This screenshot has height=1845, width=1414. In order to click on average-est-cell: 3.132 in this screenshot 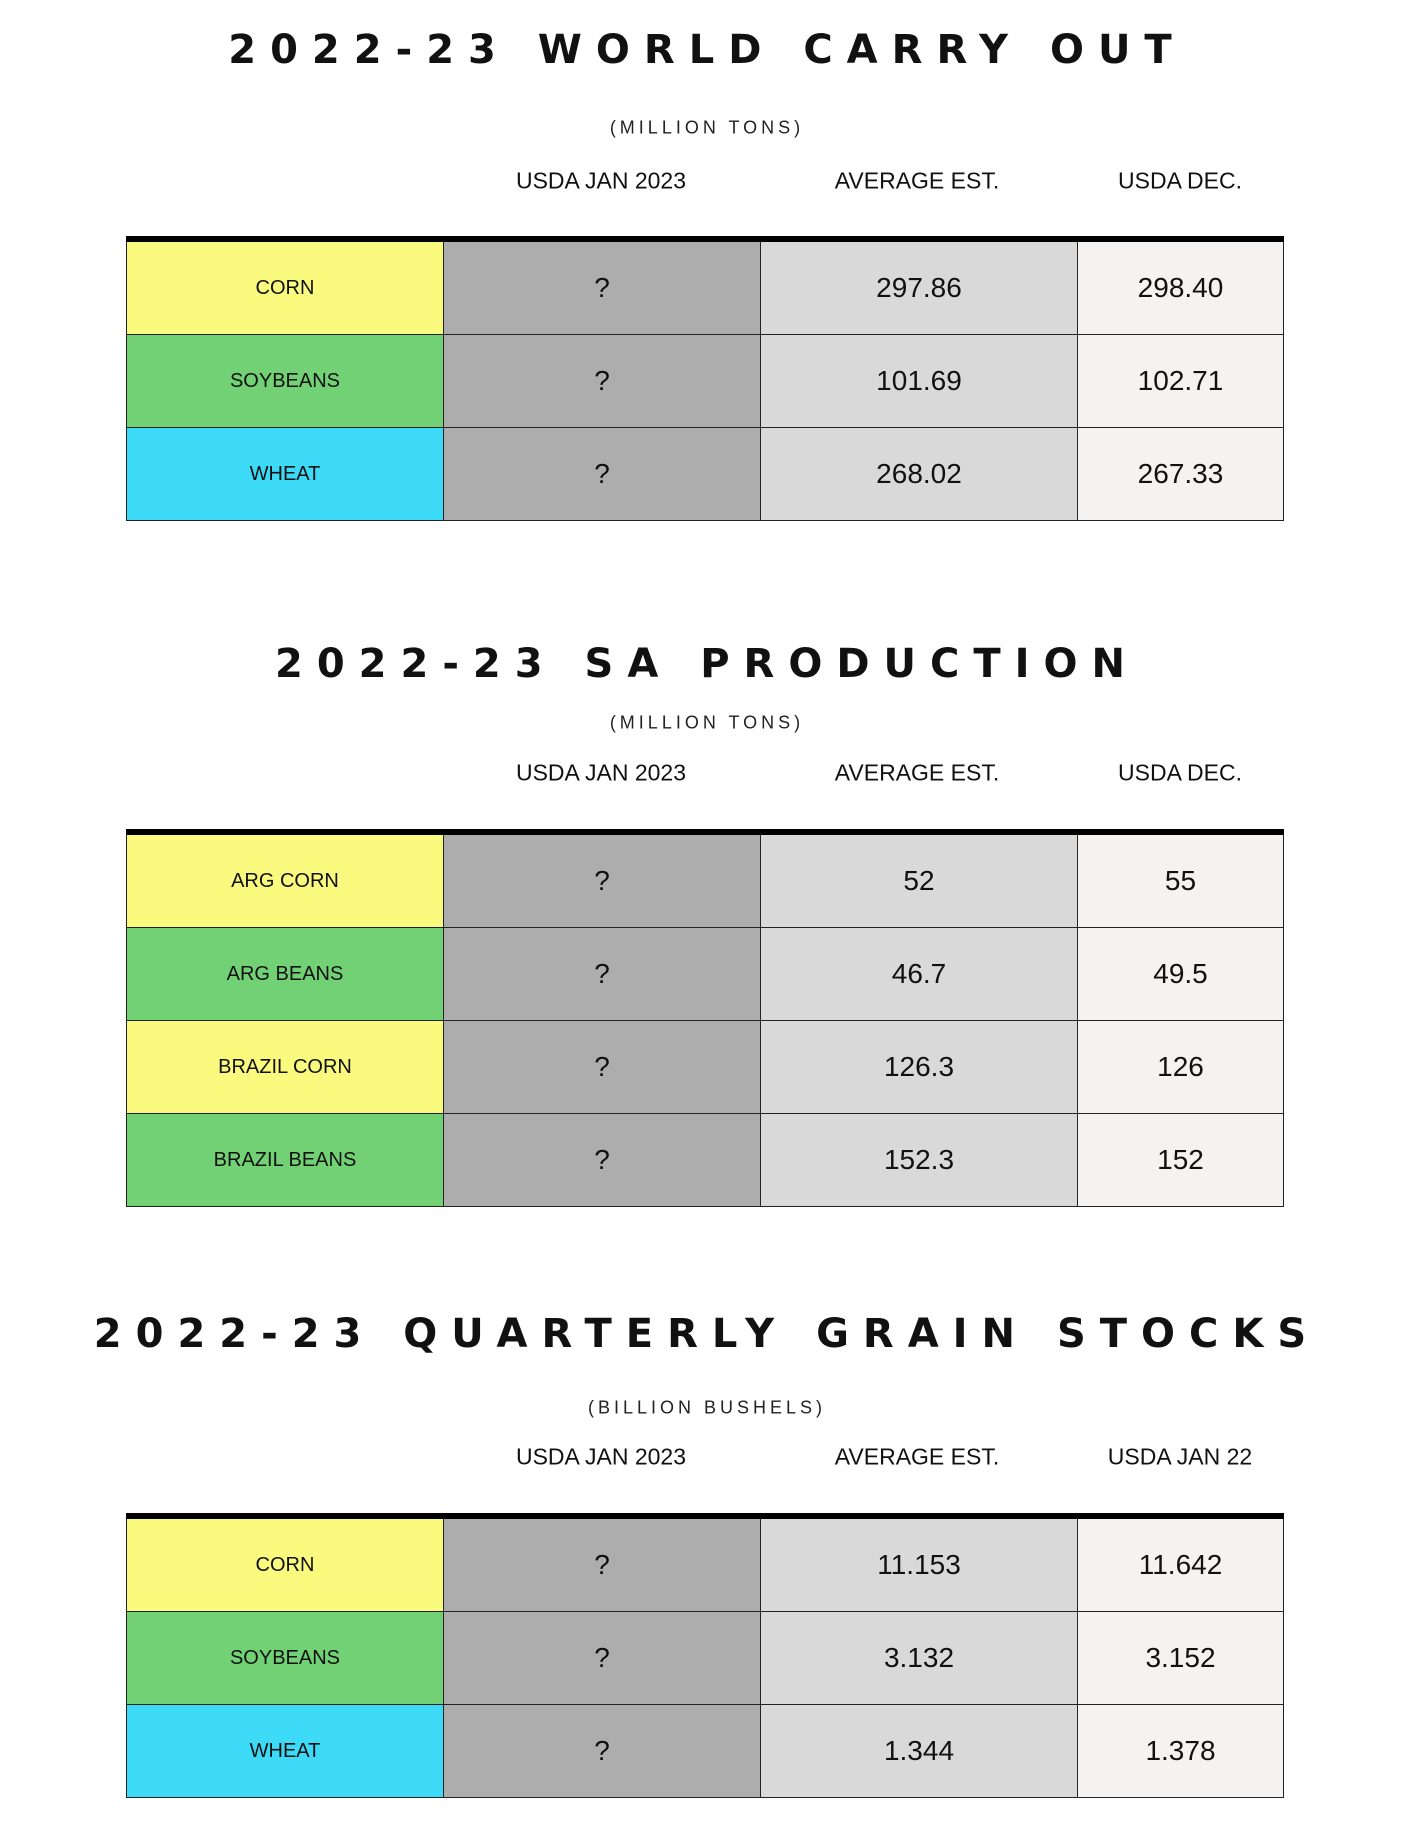, I will do `click(919, 1658)`.